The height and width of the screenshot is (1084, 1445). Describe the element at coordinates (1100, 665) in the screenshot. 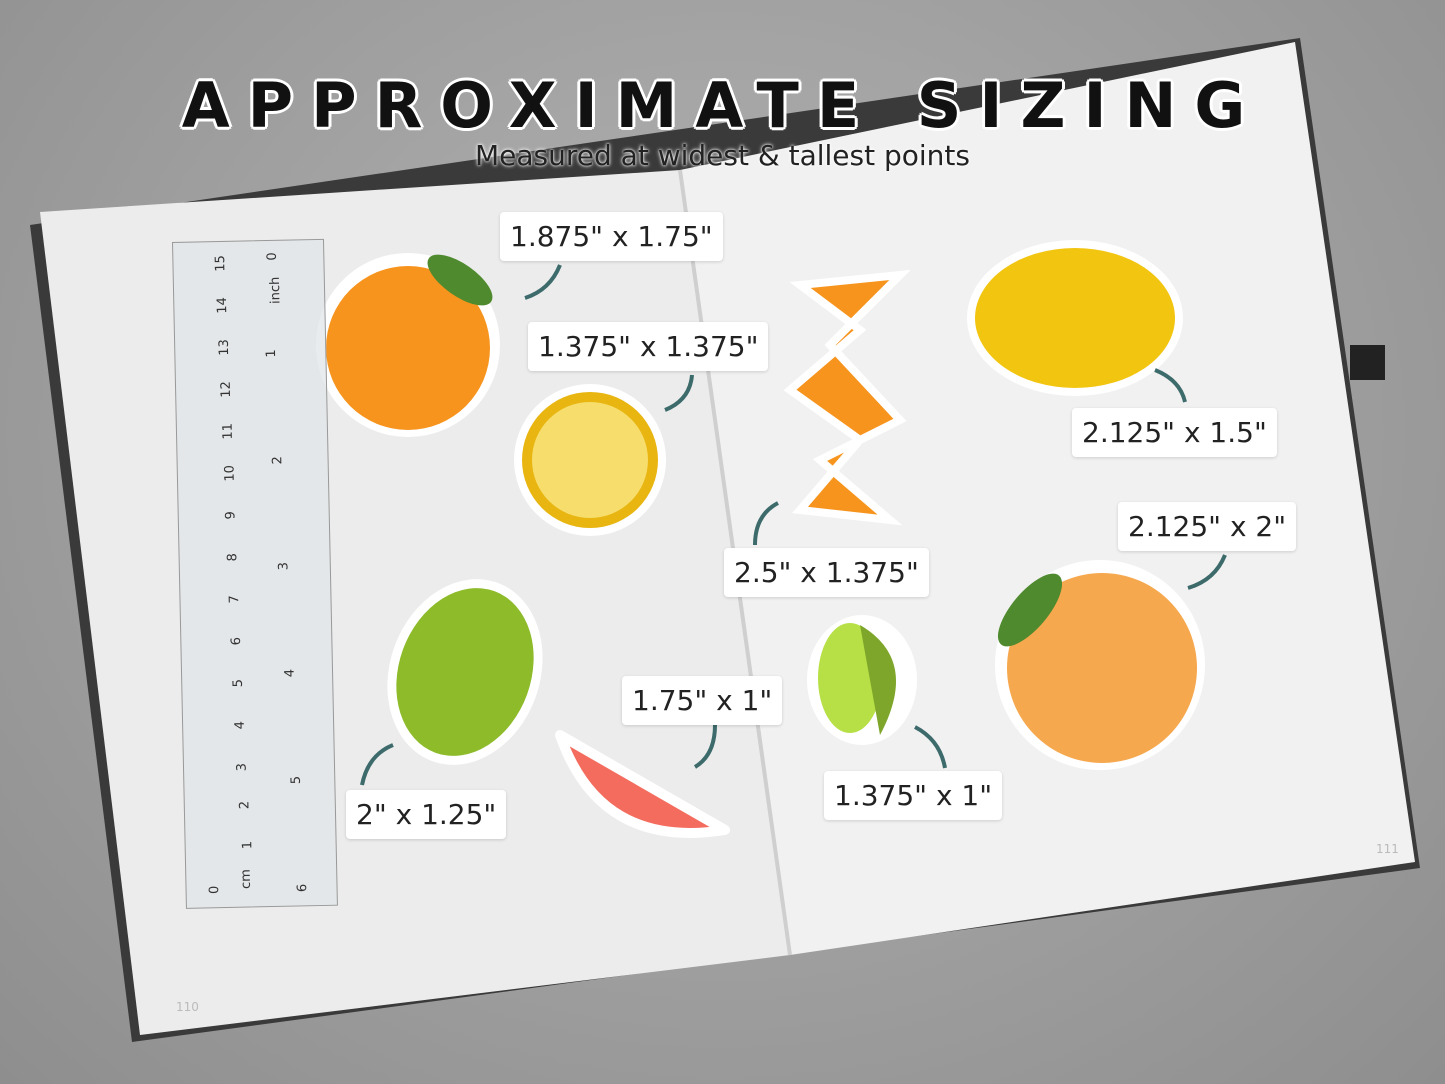

I see `grapefruit-sticker` at that location.